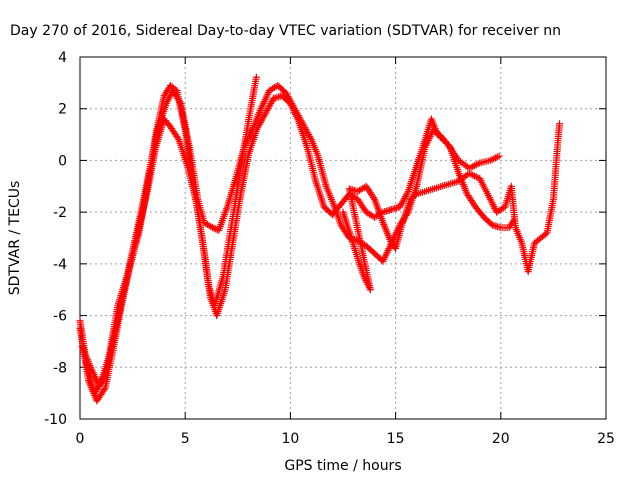 The height and width of the screenshot is (480, 640). Describe the element at coordinates (501, 439) in the screenshot. I see `x-tick-label: 20` at that location.